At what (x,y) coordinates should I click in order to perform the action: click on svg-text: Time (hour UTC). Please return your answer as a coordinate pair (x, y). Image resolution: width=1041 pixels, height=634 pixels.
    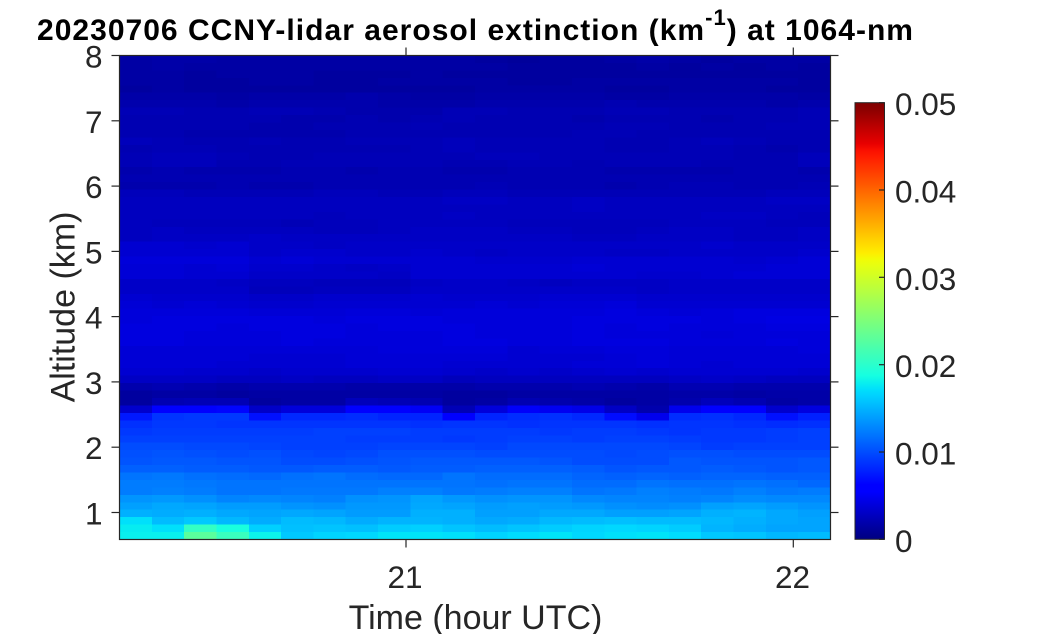
    Looking at the image, I should click on (476, 616).